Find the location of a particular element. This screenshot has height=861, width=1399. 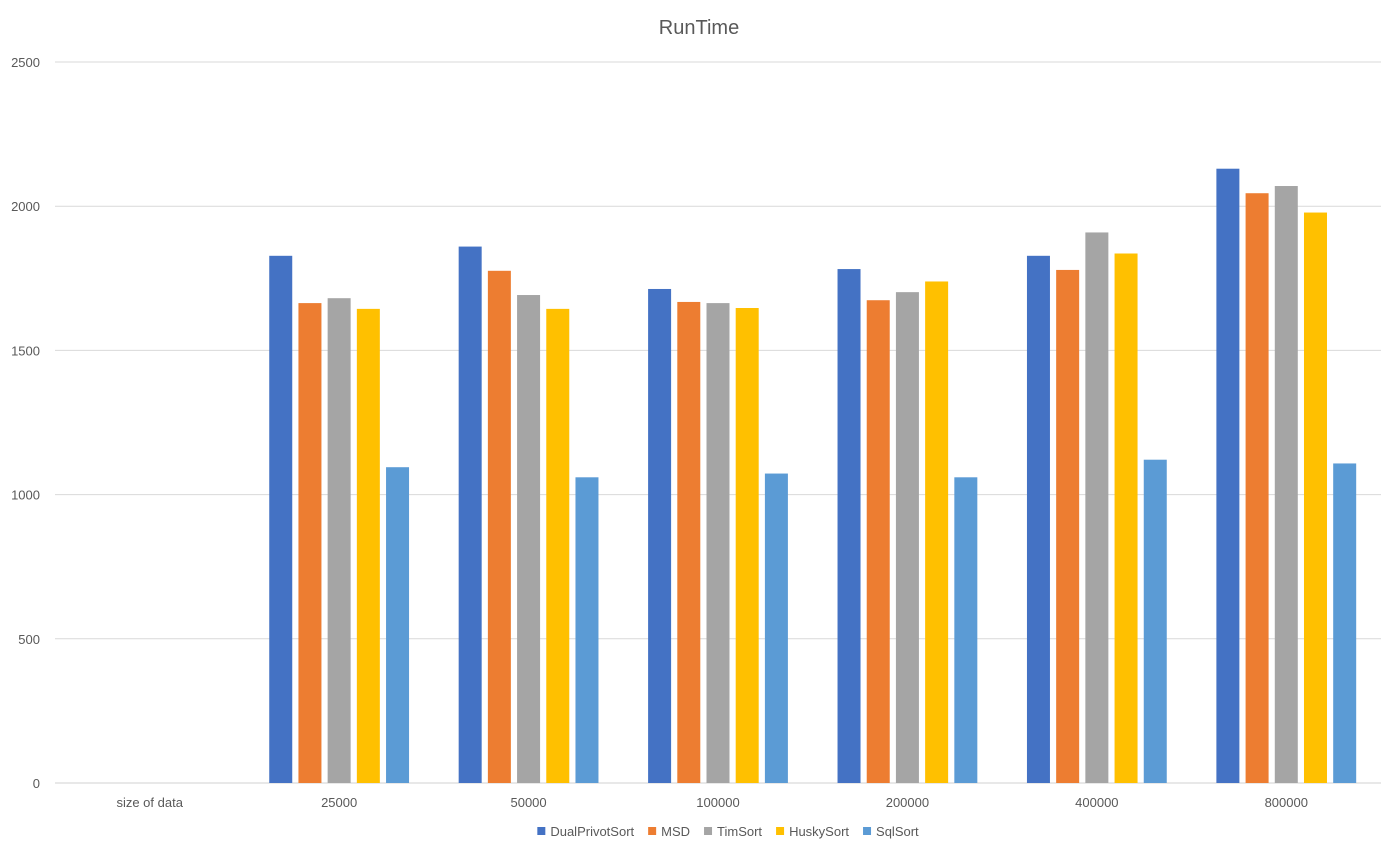

legend-swatch-msd is located at coordinates (652, 831).